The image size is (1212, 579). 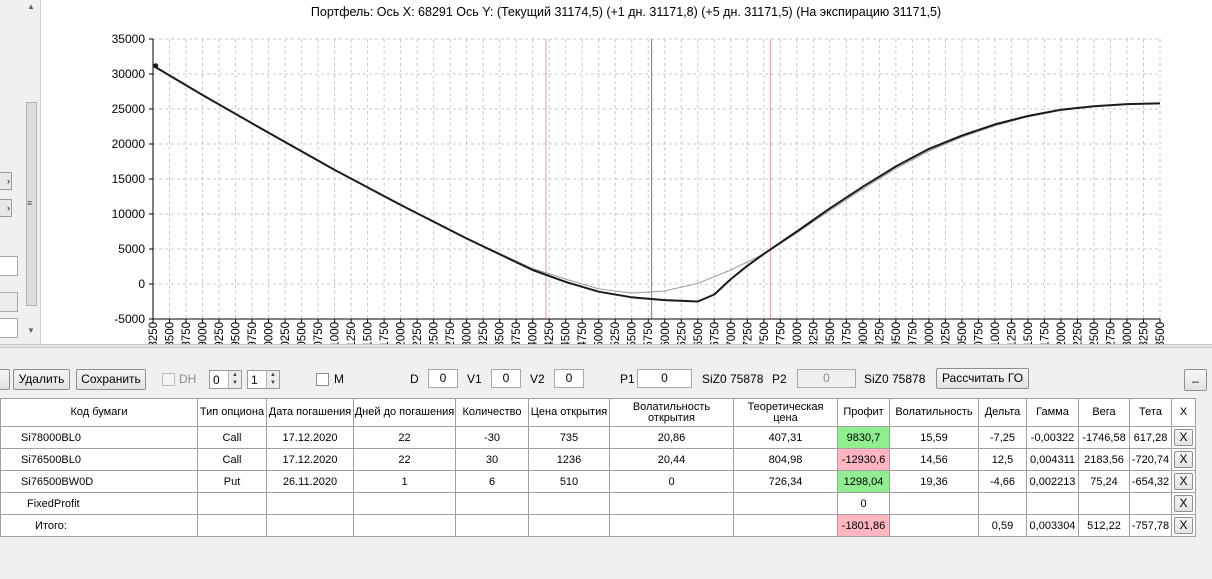 I want to click on spin-input-2: 1 ▲ ▼, so click(x=263, y=379).